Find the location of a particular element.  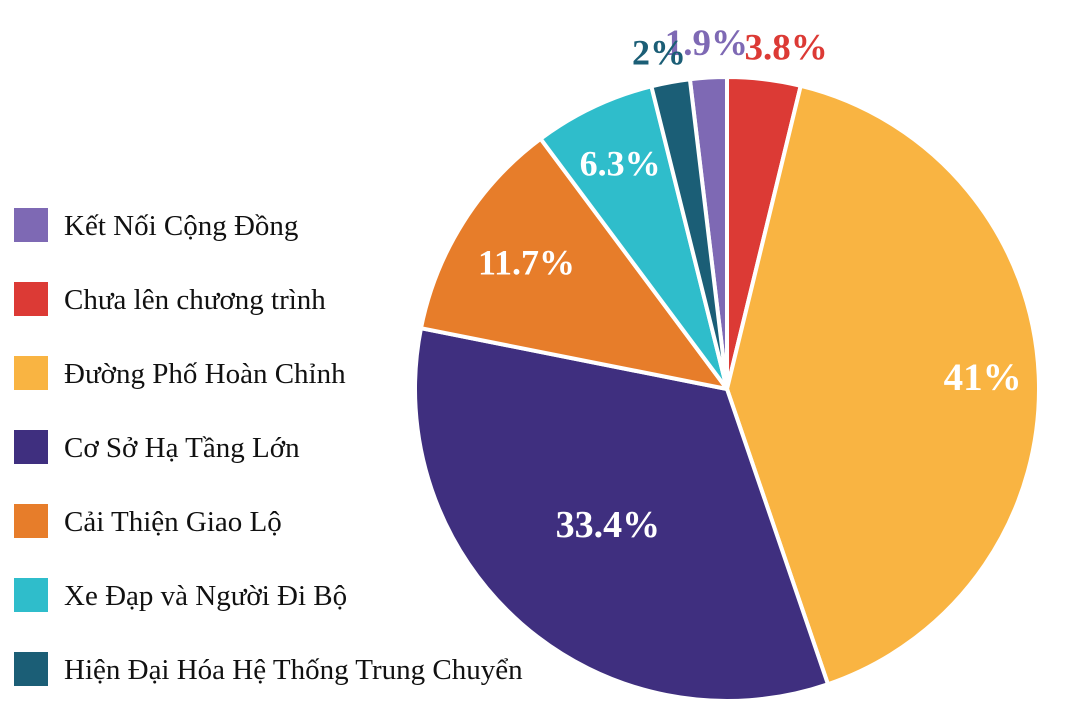

legend-label: Cải Thiện Giao Lộ is located at coordinates (173, 522).